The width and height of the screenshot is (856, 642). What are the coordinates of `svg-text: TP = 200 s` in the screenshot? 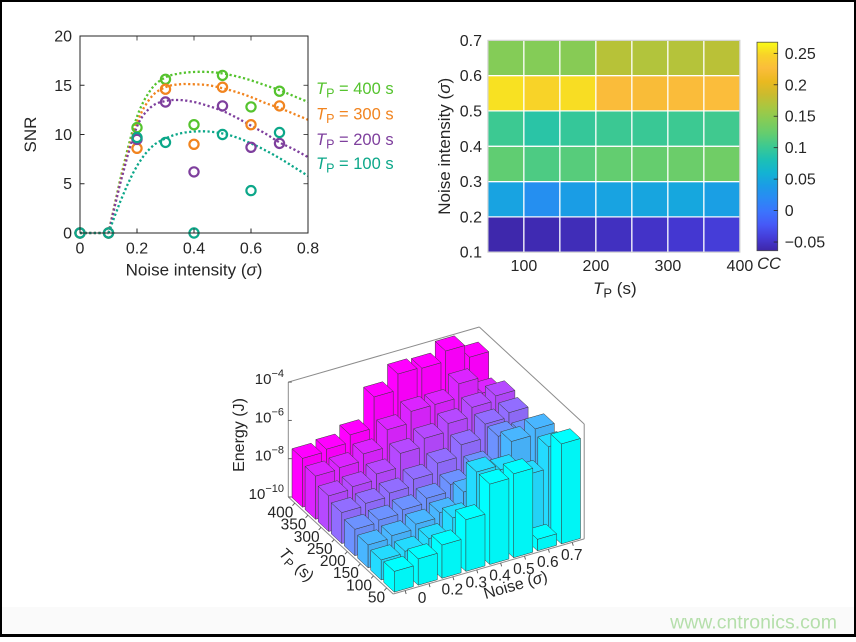 It's located at (355, 141).